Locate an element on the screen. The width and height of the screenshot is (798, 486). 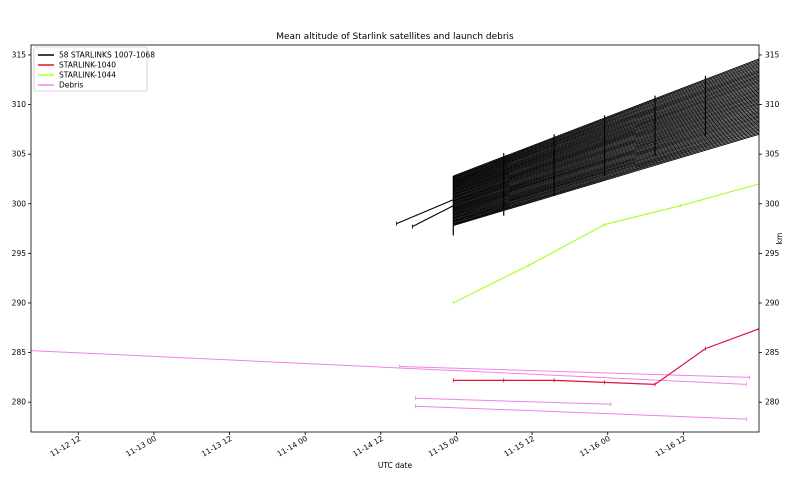
y-tick-label-left: 315 is located at coordinates (19, 54).